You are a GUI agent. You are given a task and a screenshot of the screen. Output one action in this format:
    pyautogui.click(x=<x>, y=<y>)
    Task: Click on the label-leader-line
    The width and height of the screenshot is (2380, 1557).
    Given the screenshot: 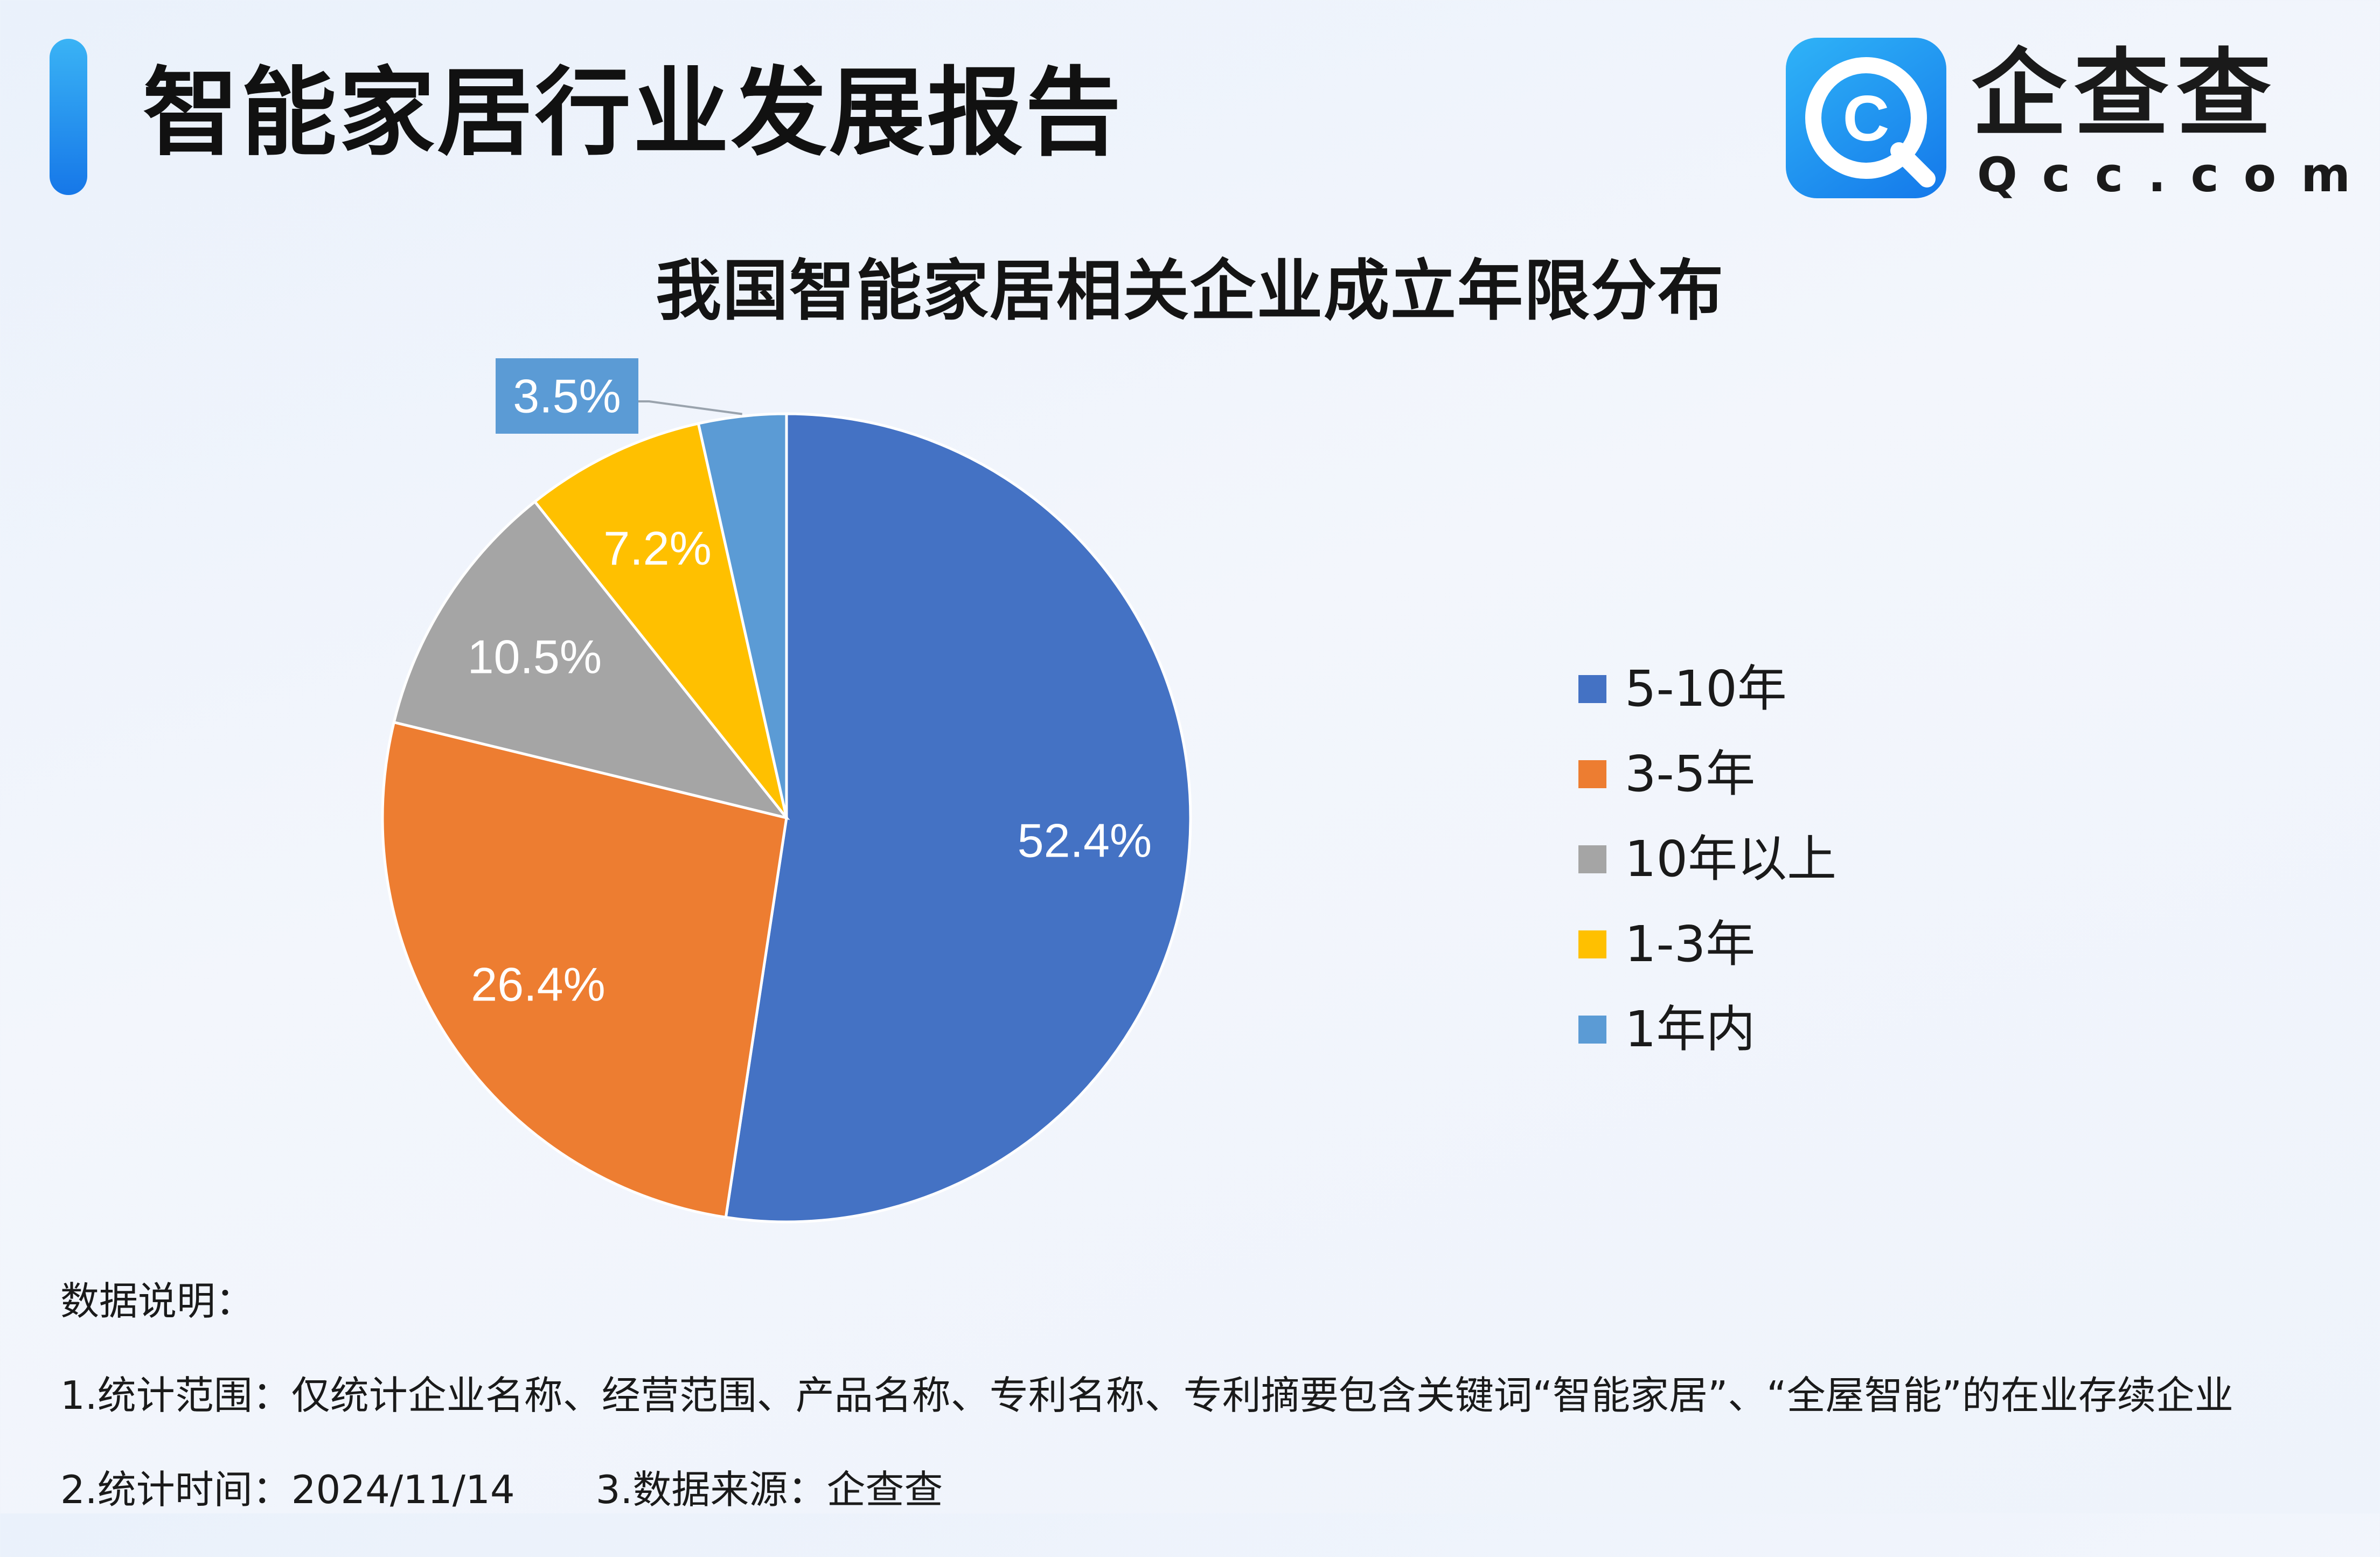 What is the action you would take?
    pyautogui.click(x=690, y=408)
    